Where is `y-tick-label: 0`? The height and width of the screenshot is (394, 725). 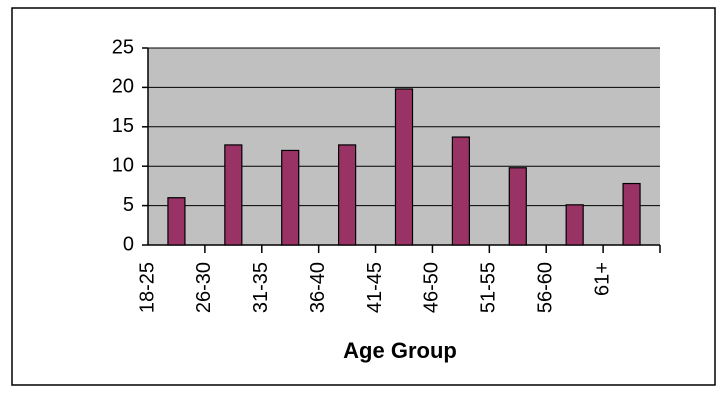
y-tick-label: 0 is located at coordinates (128, 244).